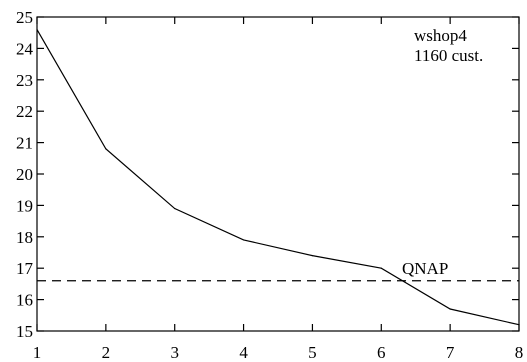  What do you see at coordinates (25, 268) in the screenshot?
I see `y-tick-label: 17` at bounding box center [25, 268].